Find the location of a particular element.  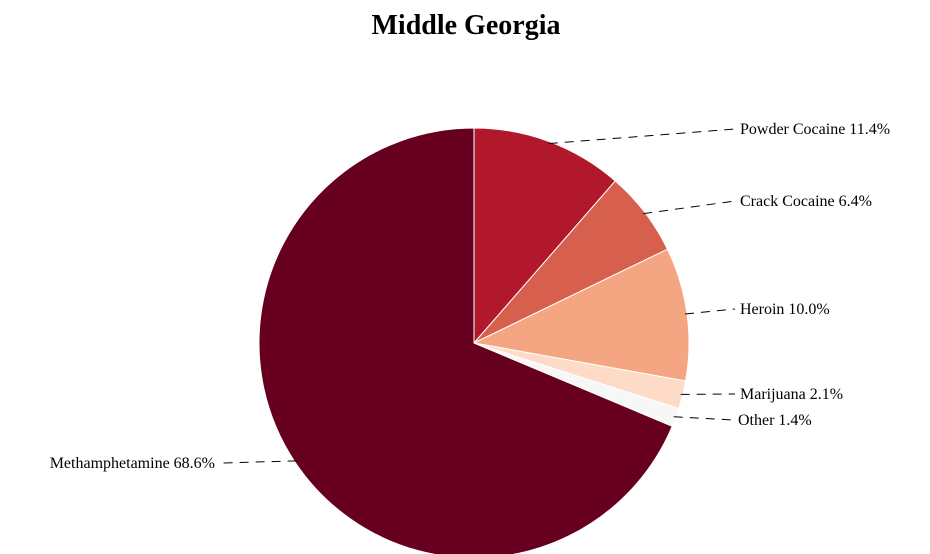

chart-title: Middle Georgia is located at coordinates (466, 25).